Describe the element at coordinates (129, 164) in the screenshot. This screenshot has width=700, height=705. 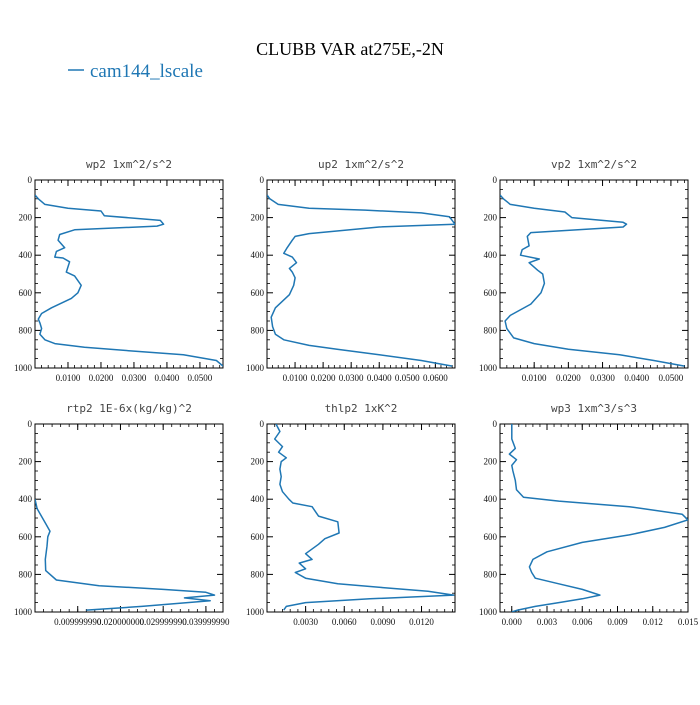
I see `subplot-title: wp2 1xm^2/s^2` at that location.